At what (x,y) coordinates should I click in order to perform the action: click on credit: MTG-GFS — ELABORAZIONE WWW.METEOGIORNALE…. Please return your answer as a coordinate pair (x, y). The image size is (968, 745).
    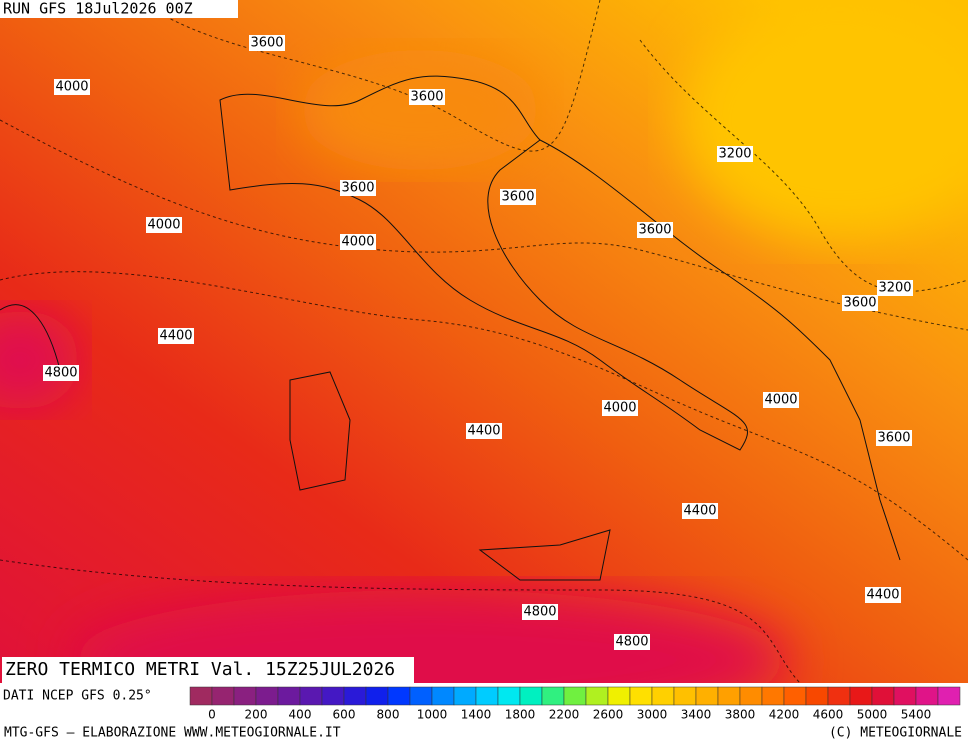
    Looking at the image, I should click on (172, 733).